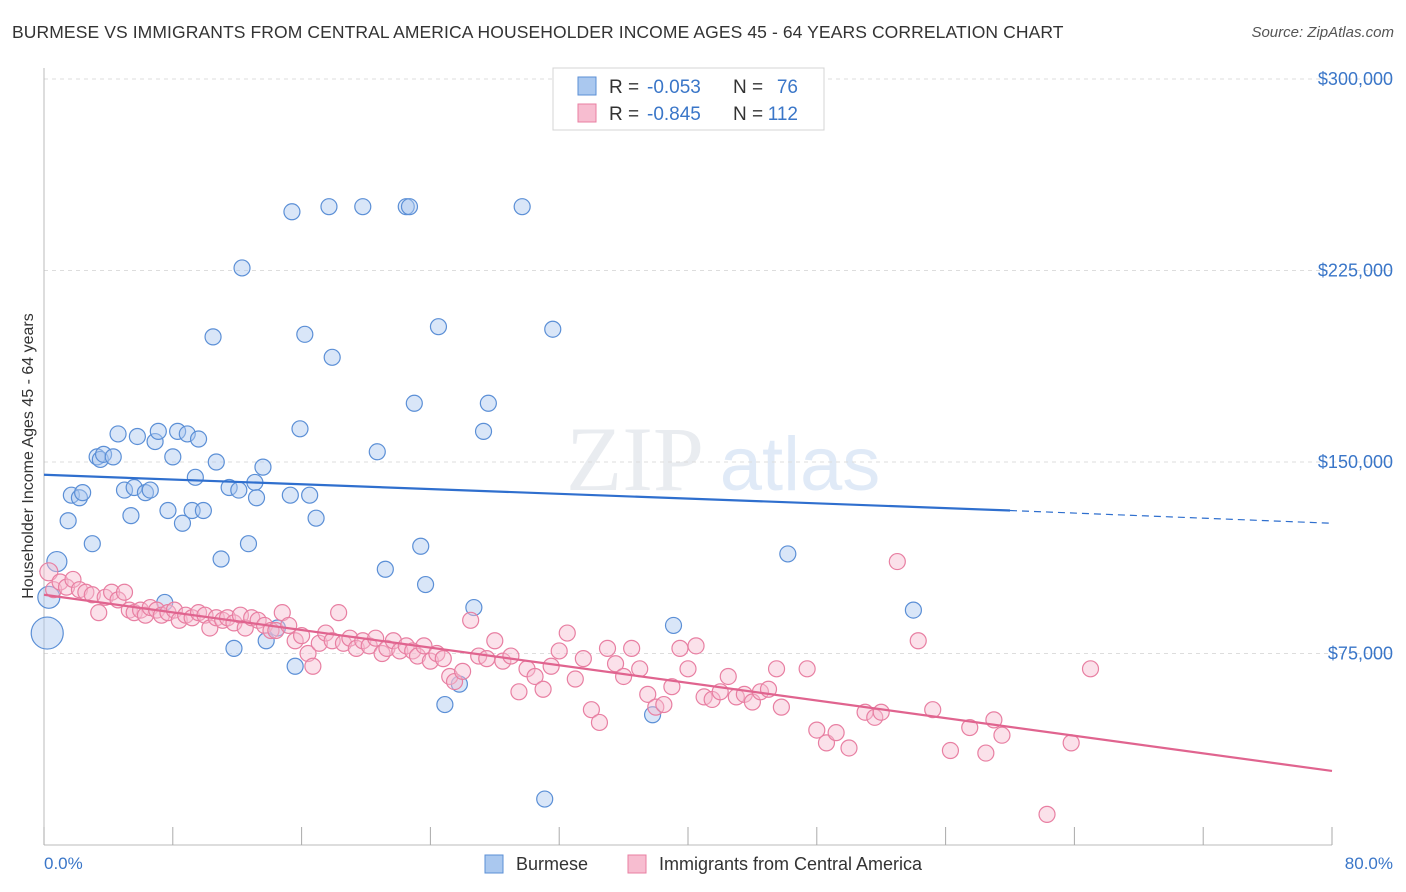  Describe the element at coordinates (748, 114) in the screenshot. I see `legend-n-label-central: N =` at that location.